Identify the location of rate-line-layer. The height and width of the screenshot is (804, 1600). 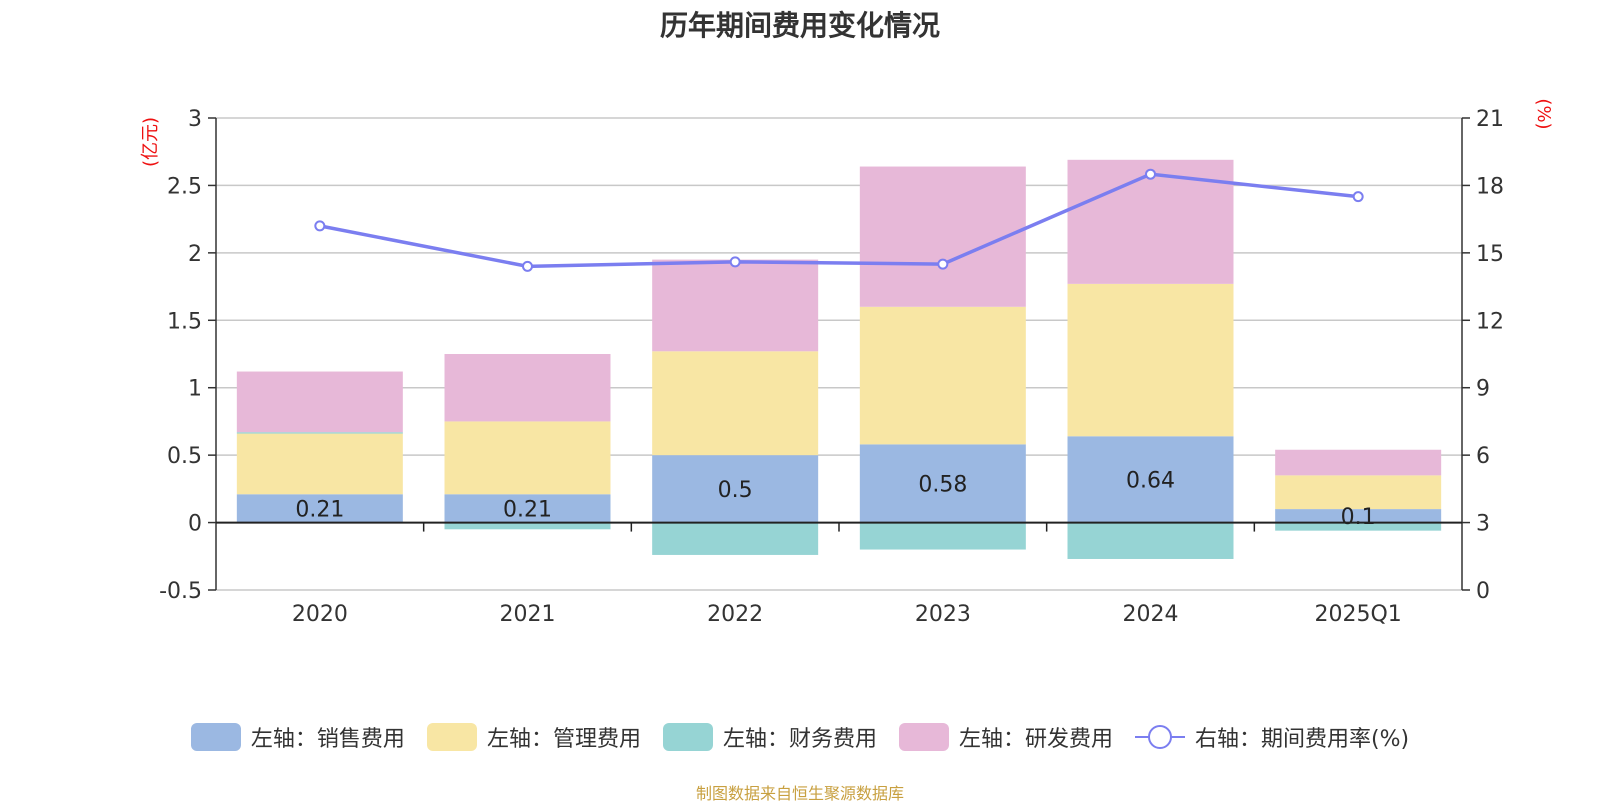
(839, 220).